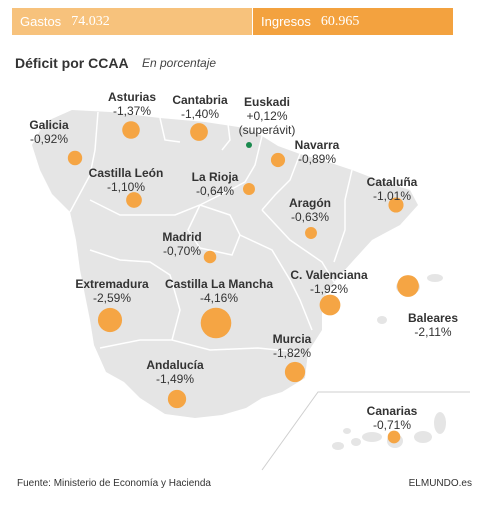 This screenshot has height=505, width=502. Describe the element at coordinates (340, 21) in the screenshot. I see `ingresos-value: 60.965` at that location.